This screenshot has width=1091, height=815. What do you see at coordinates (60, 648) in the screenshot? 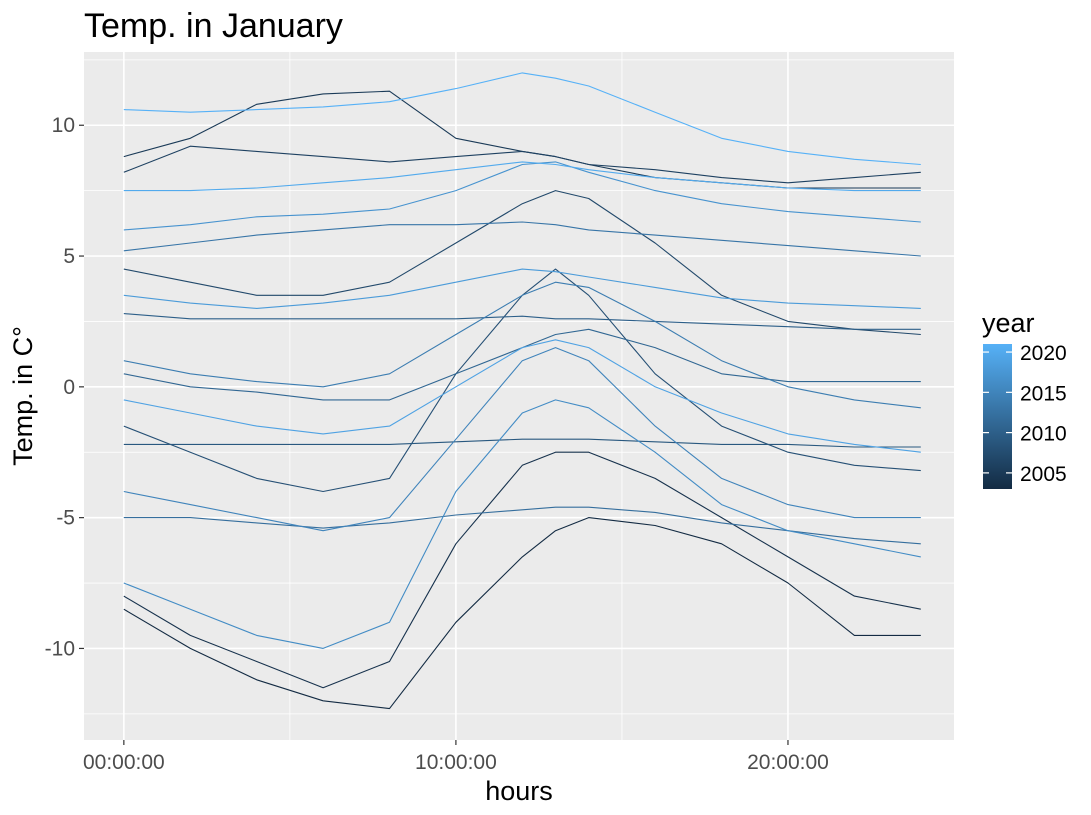
I see `y-tick-label: -10` at bounding box center [60, 648].